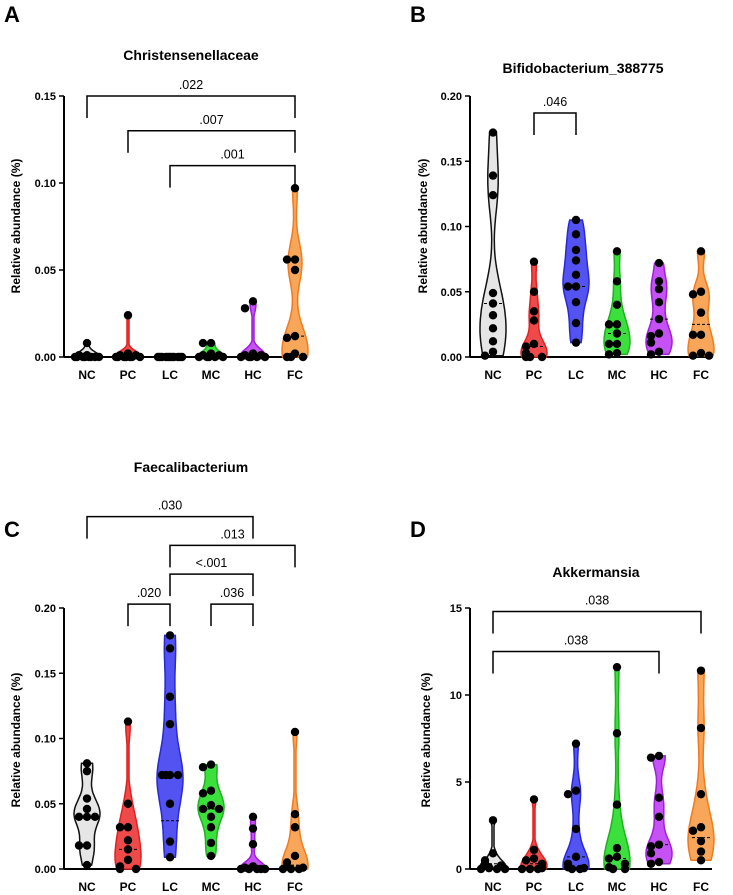 The image size is (733, 895). I want to click on x-tick-label-hc: HC, so click(253, 375).